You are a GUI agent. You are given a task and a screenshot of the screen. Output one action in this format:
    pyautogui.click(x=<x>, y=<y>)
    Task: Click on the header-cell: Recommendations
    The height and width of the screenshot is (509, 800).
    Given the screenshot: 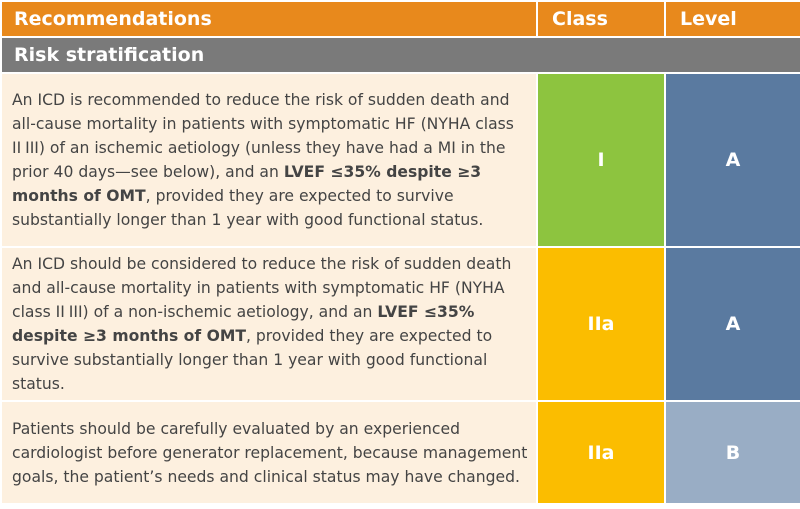 What is the action you would take?
    pyautogui.click(x=269, y=19)
    